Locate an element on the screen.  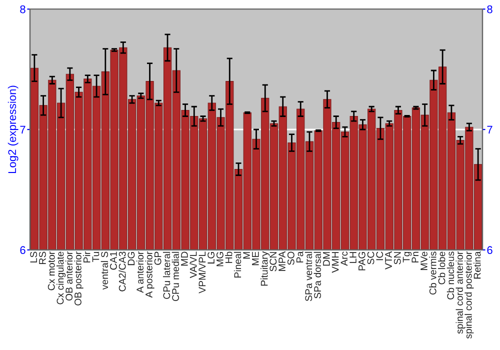
x-tick-label: spinal cord anterior is located at coordinates (460, 292).